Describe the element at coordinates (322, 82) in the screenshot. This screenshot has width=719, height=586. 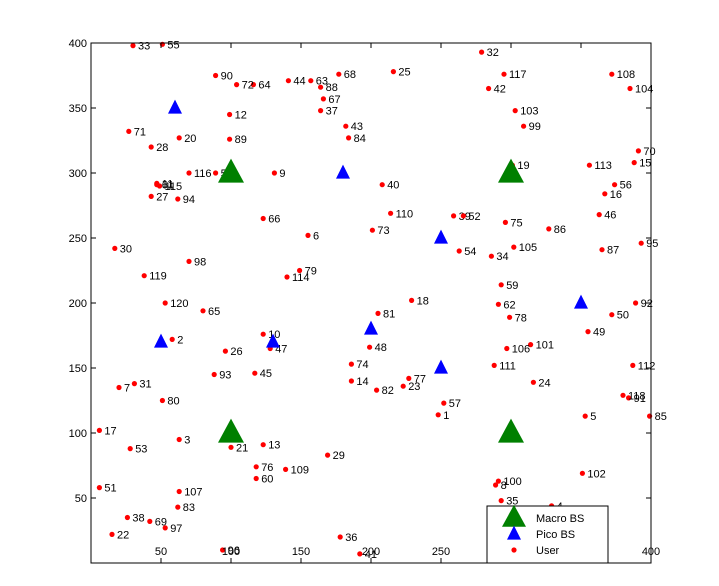
I see `user-point-label: 63` at that location.